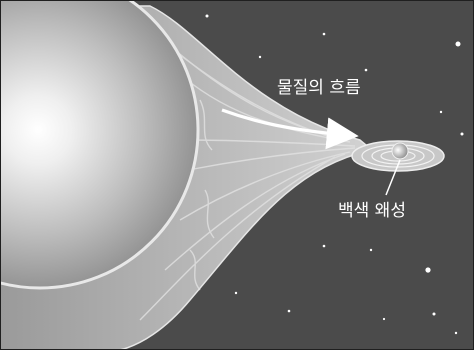 Image resolution: width=474 pixels, height=350 pixels. What do you see at coordinates (400, 151) in the screenshot?
I see `white-dwarf` at bounding box center [400, 151].